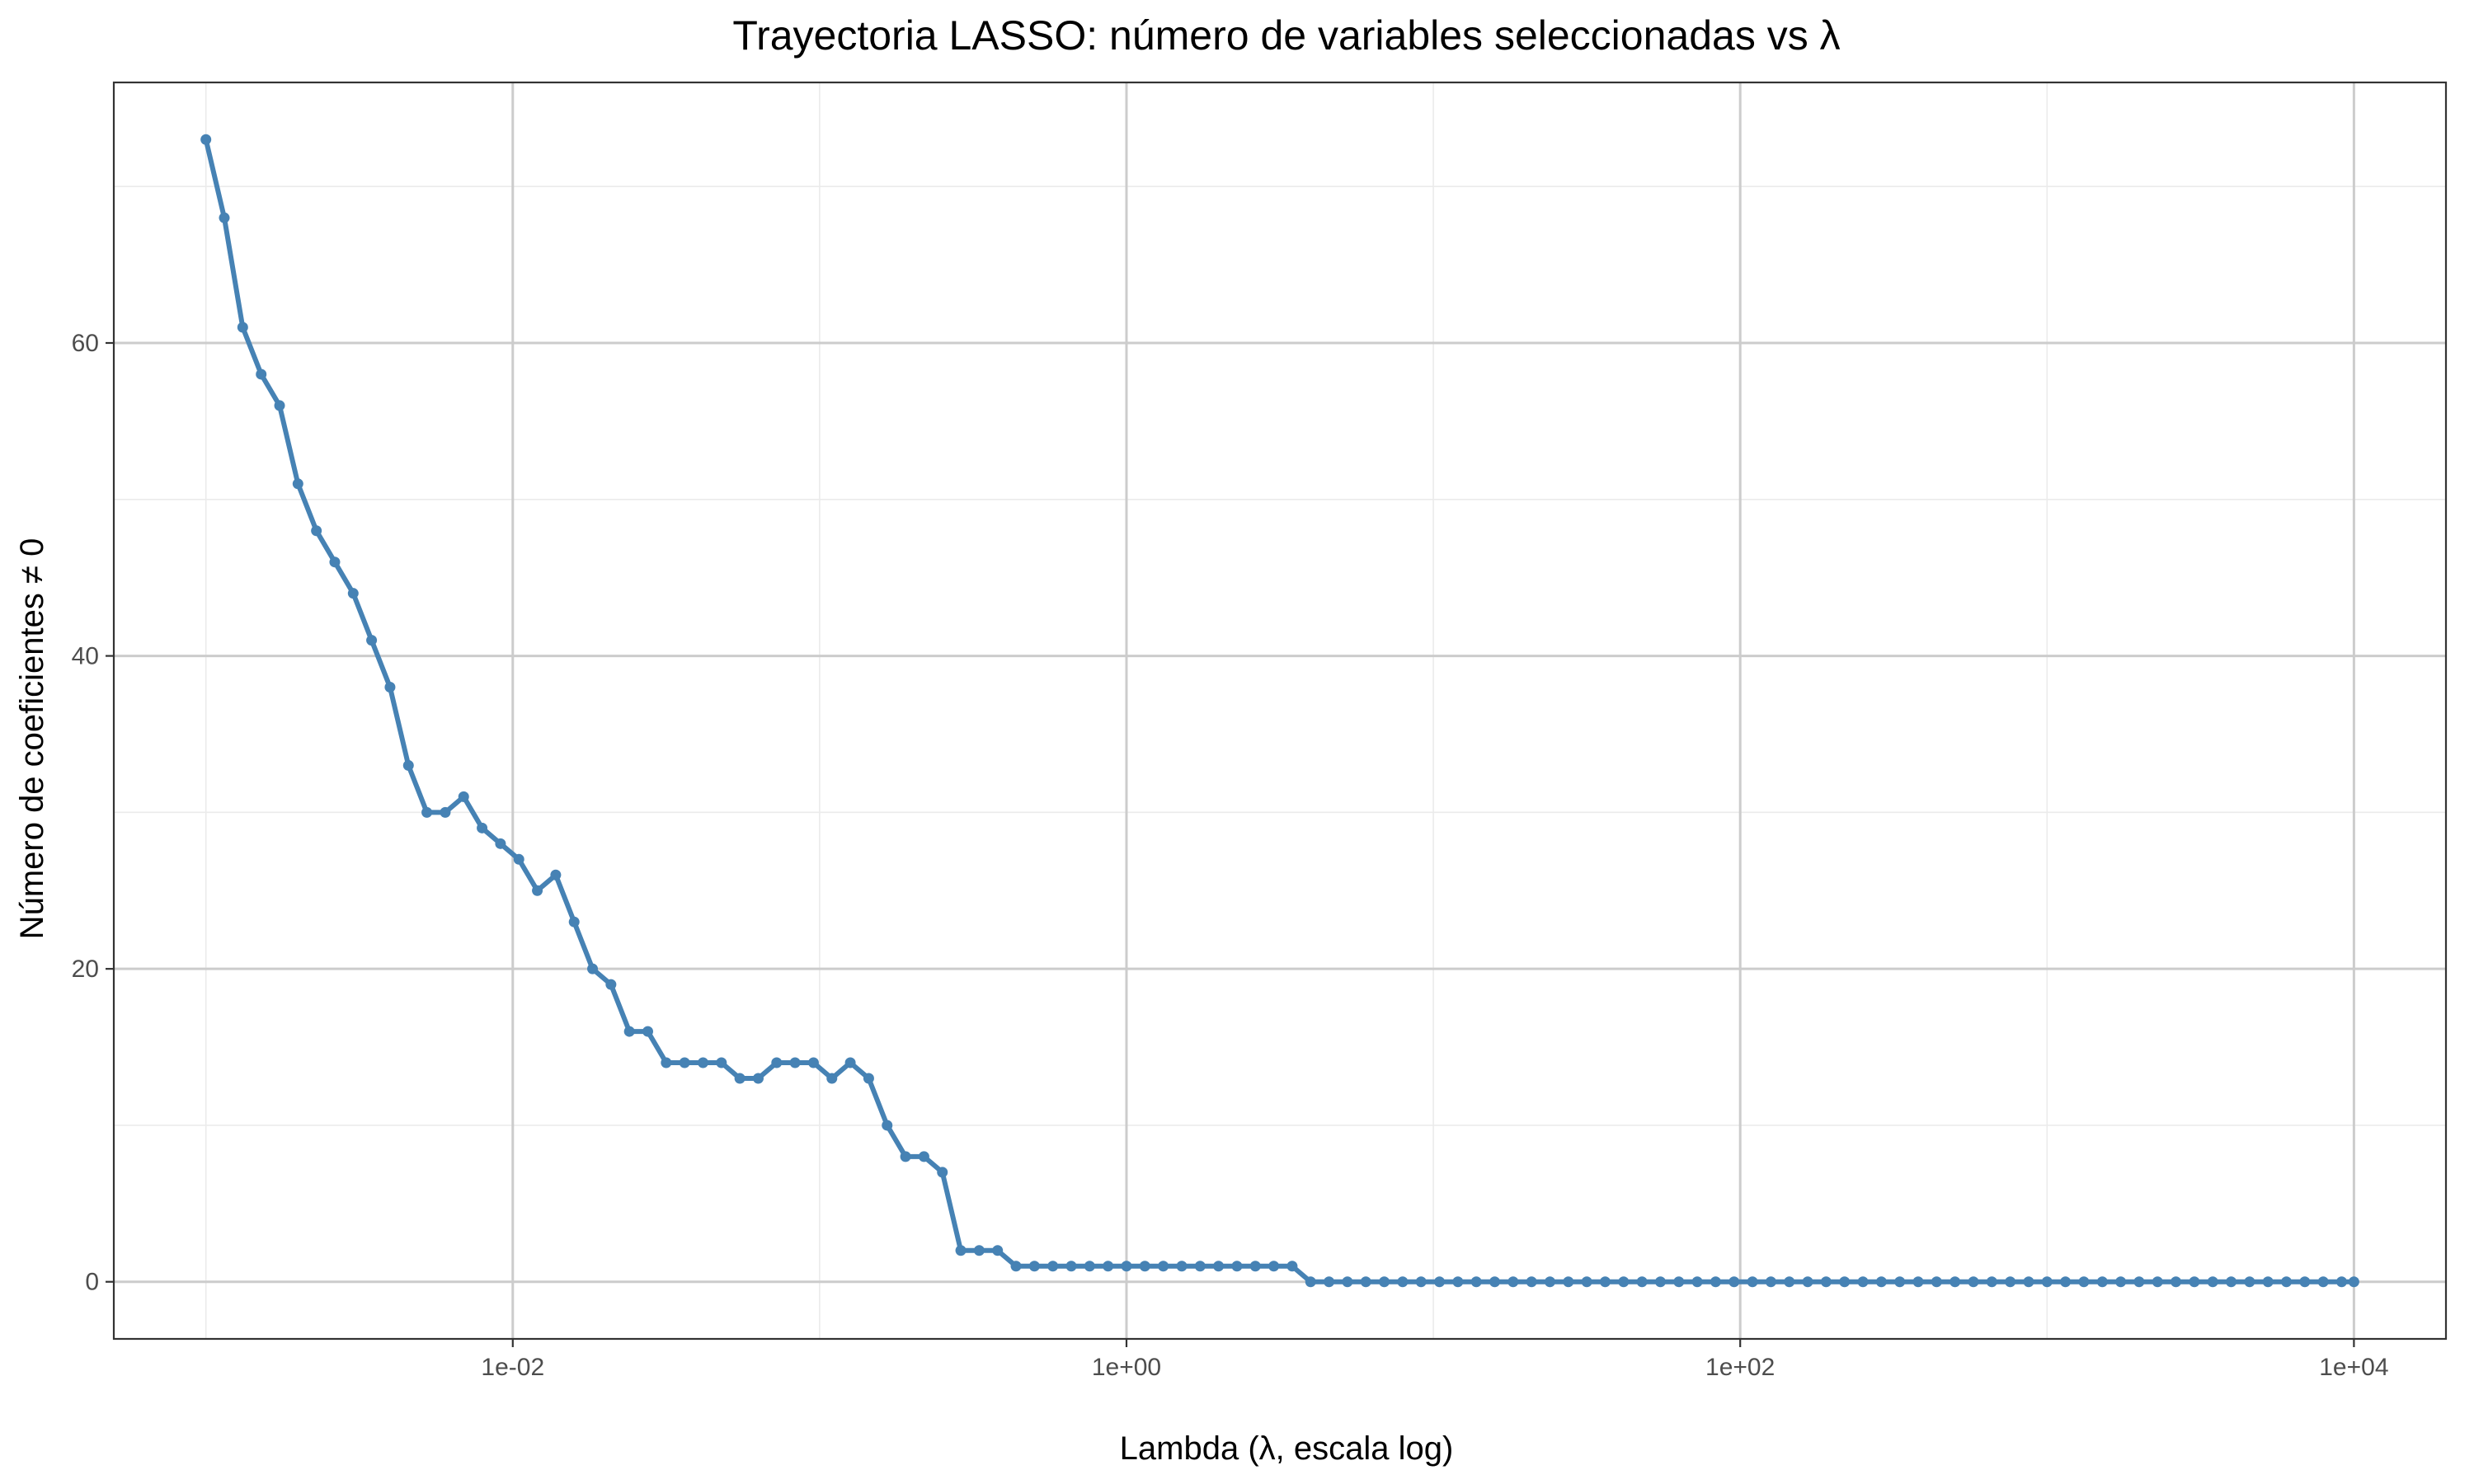  Describe the element at coordinates (85, 969) in the screenshot. I see `y-tick-label: 20` at that location.